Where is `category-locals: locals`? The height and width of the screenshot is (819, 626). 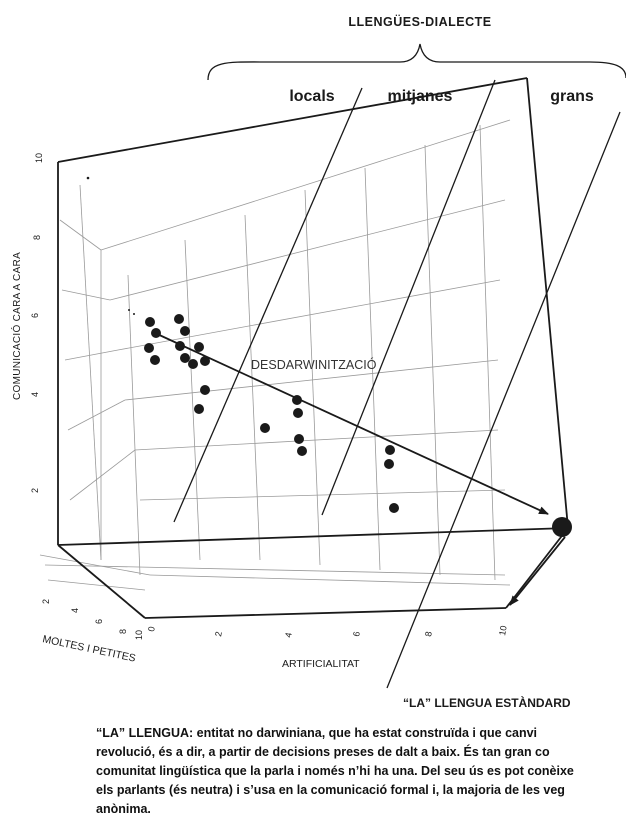
category-locals: locals is located at coordinates (311, 96).